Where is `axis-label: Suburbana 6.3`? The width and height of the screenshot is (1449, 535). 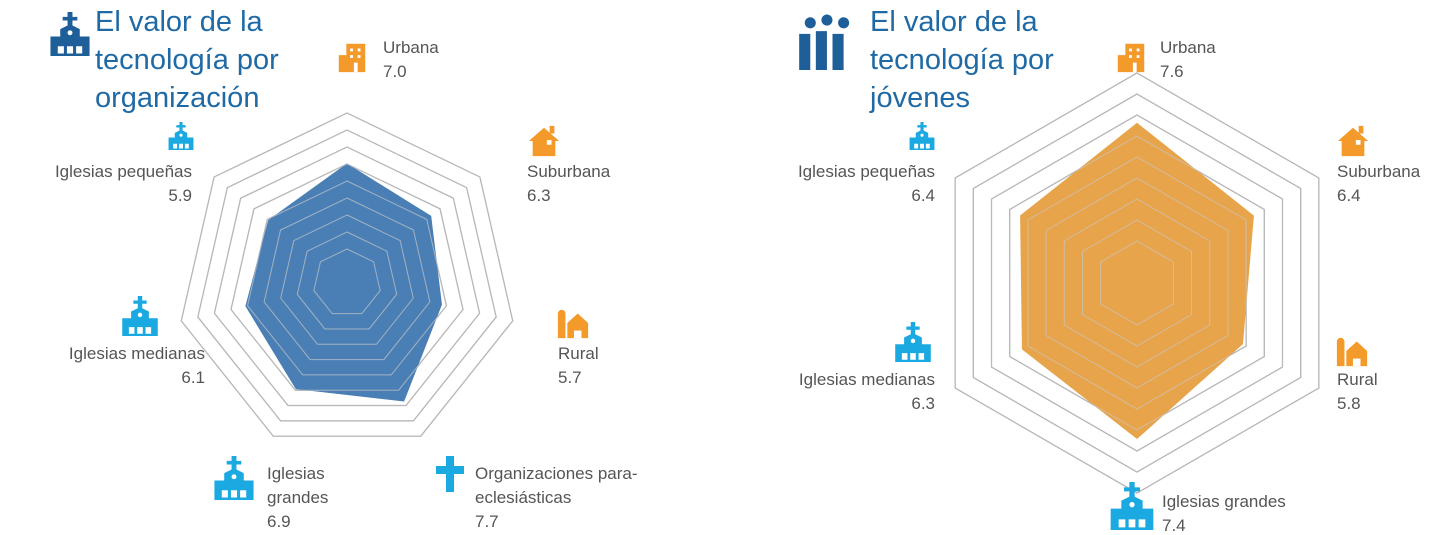 axis-label: Suburbana 6.3 is located at coordinates (568, 184).